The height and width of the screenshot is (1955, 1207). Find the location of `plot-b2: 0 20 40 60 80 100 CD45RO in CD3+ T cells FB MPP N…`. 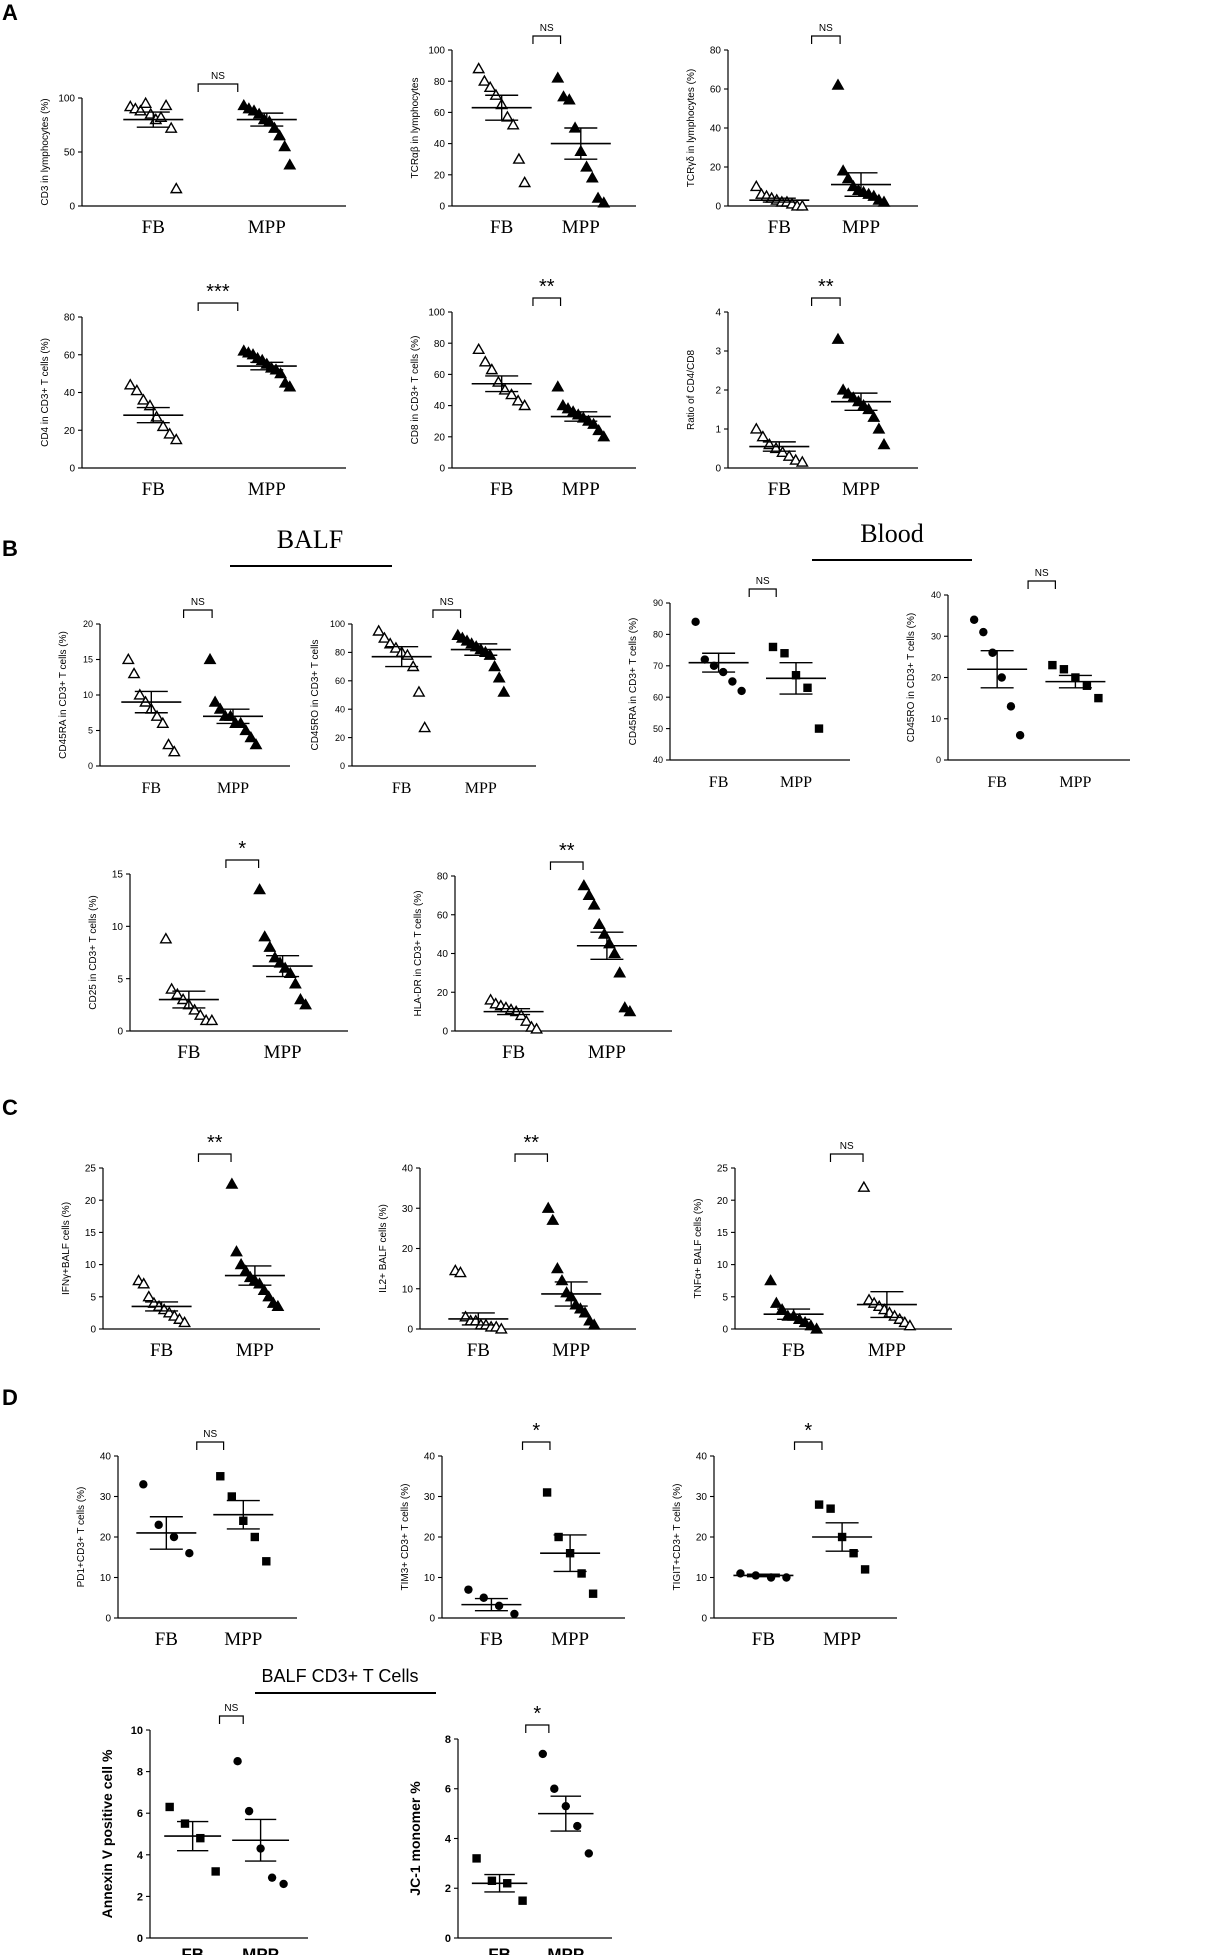

plot-b2: 0 20 40 60 80 100 CD45RO in CD3+ T cells FB MPP N… is located at coordinates (423, 697).